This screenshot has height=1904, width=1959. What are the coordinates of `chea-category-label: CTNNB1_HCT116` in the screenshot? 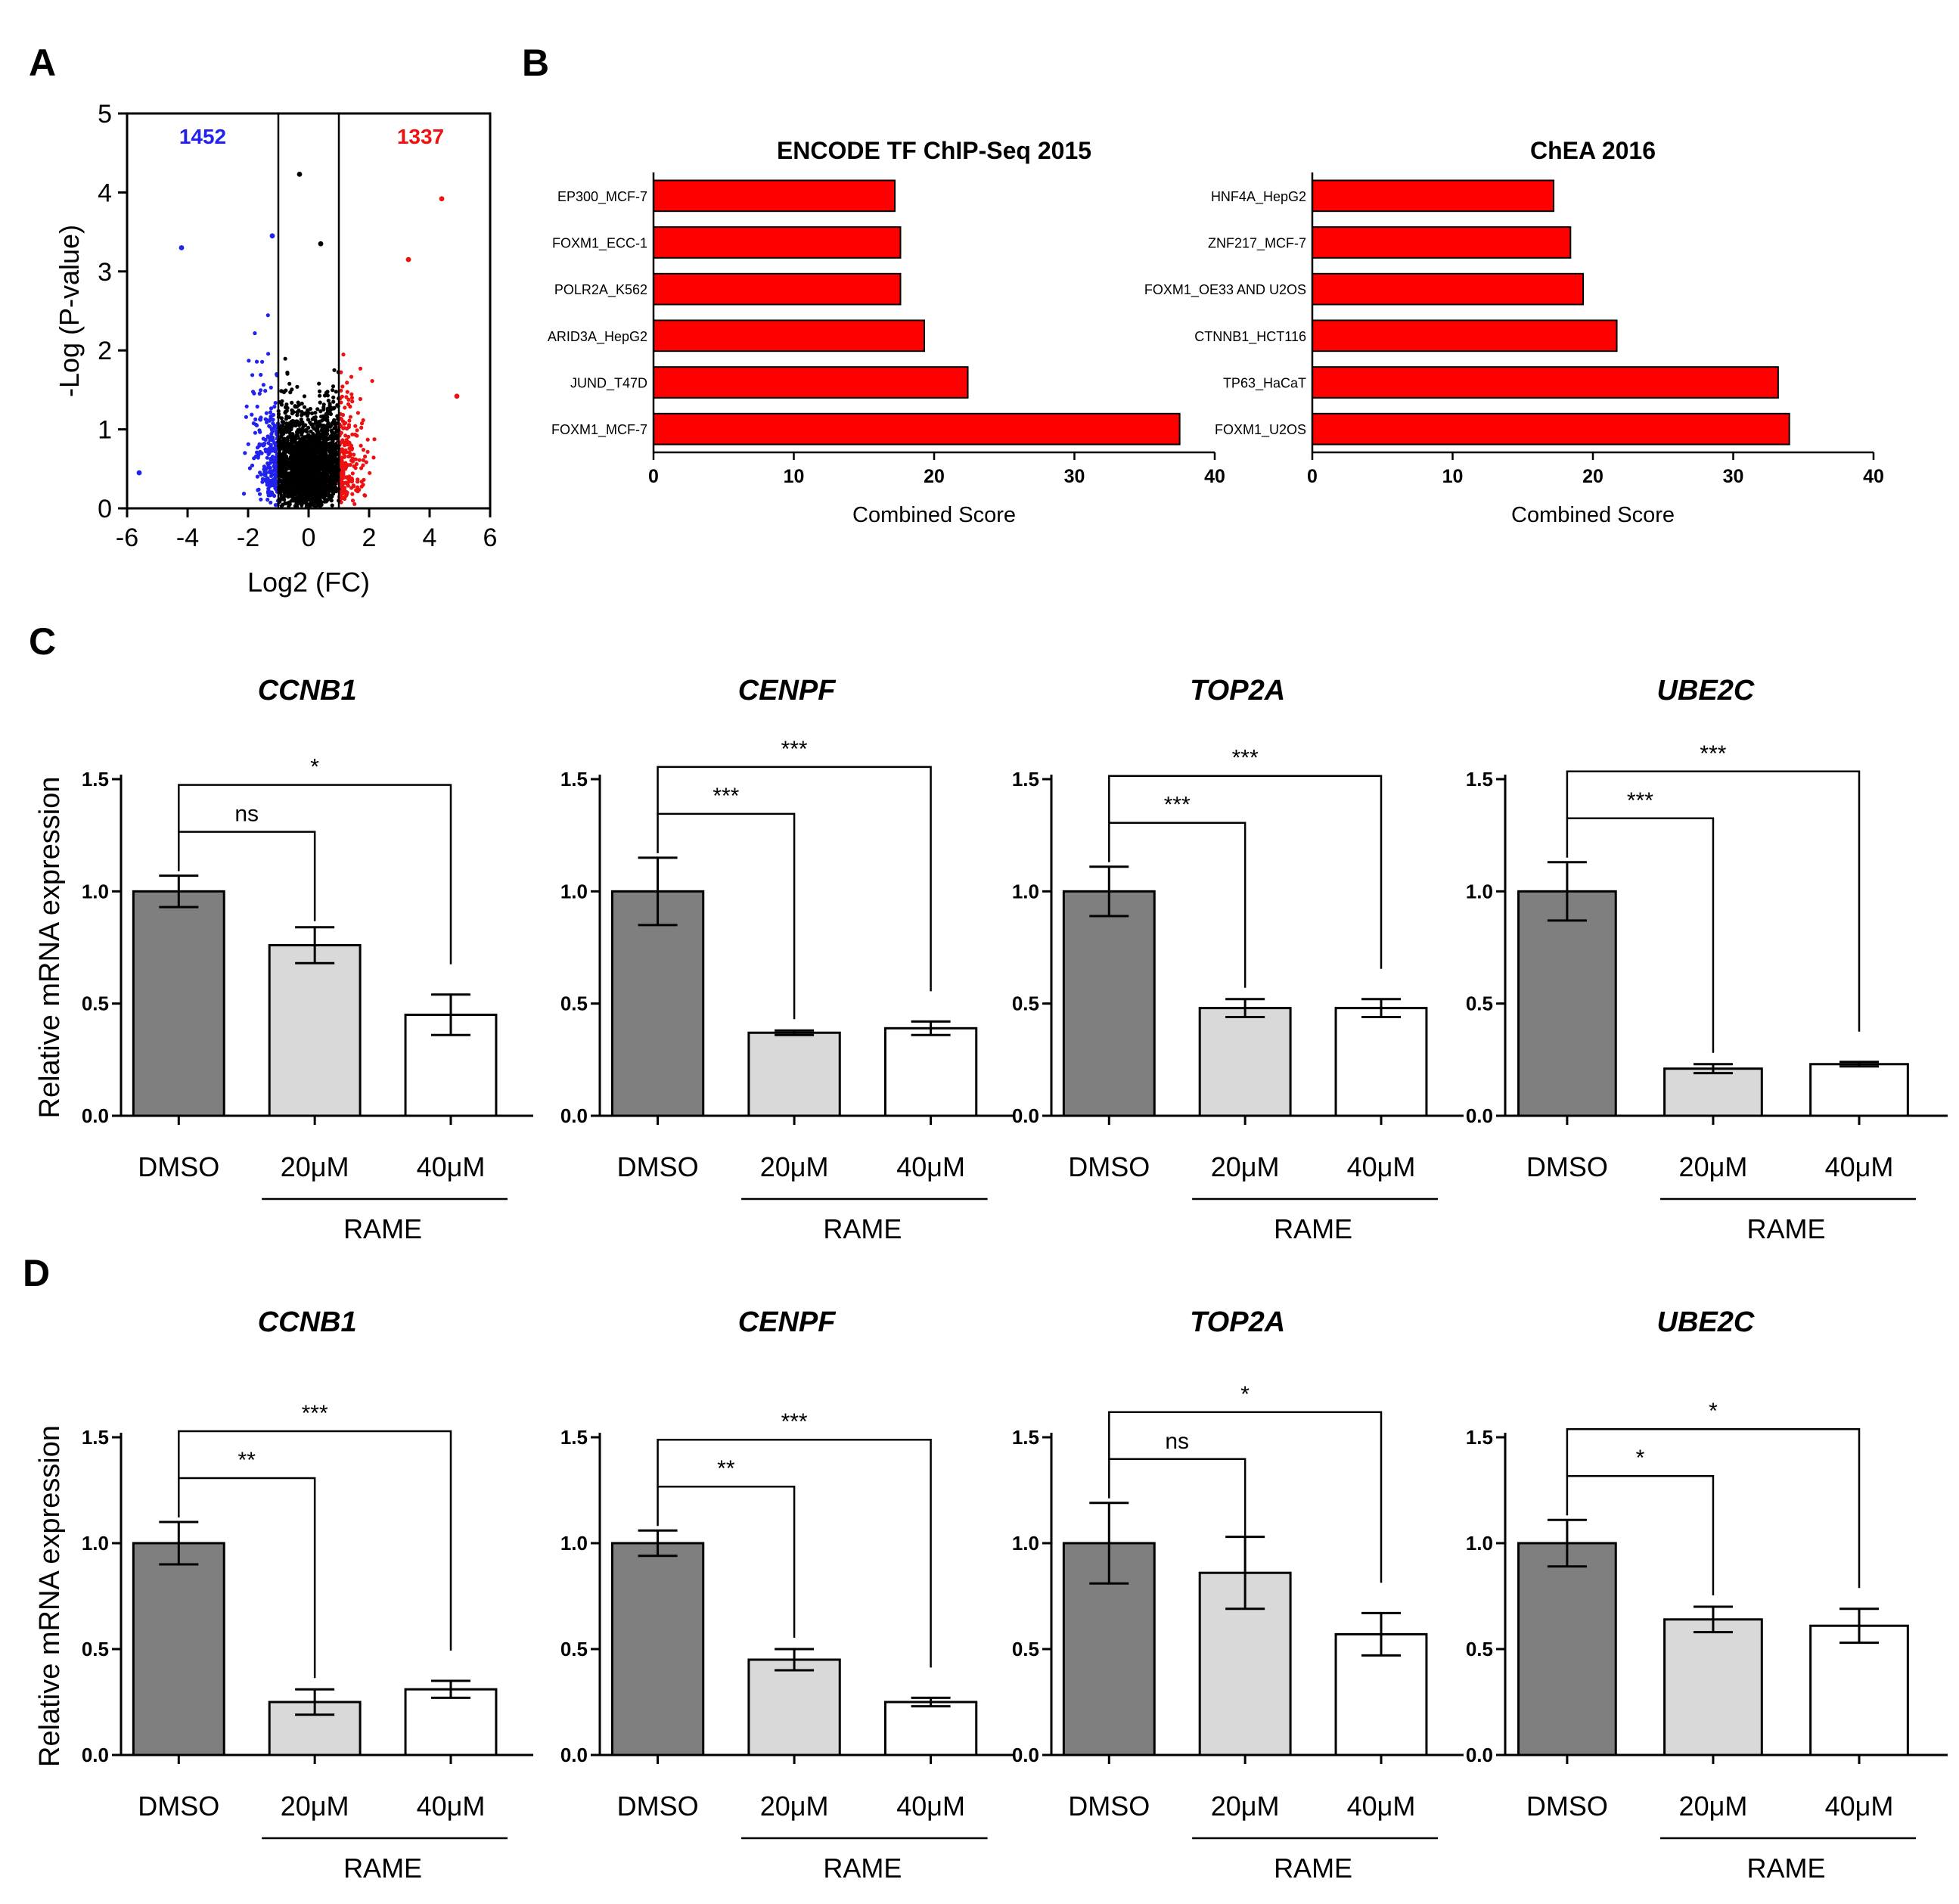 It's located at (1250, 337).